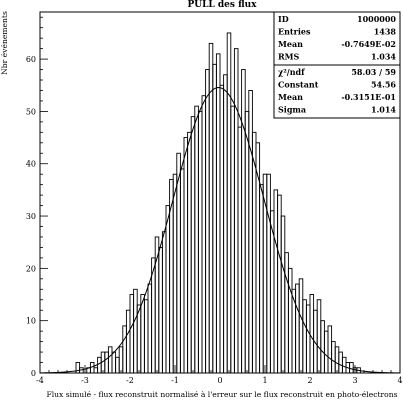 The image size is (403, 401). What do you see at coordinates (175, 380) in the screenshot?
I see `x-tick-label: -1` at bounding box center [175, 380].